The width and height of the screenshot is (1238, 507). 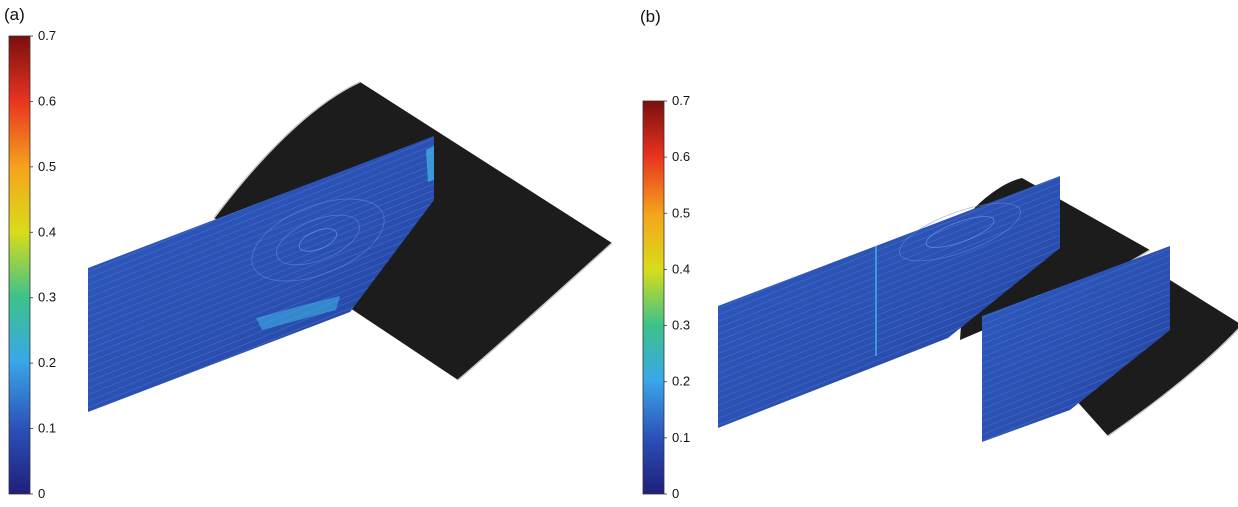 I want to click on colorbar-b: 0 0.1 0.2 0.3 0.4 0.5 0.6 0.7, so click(x=666, y=297).